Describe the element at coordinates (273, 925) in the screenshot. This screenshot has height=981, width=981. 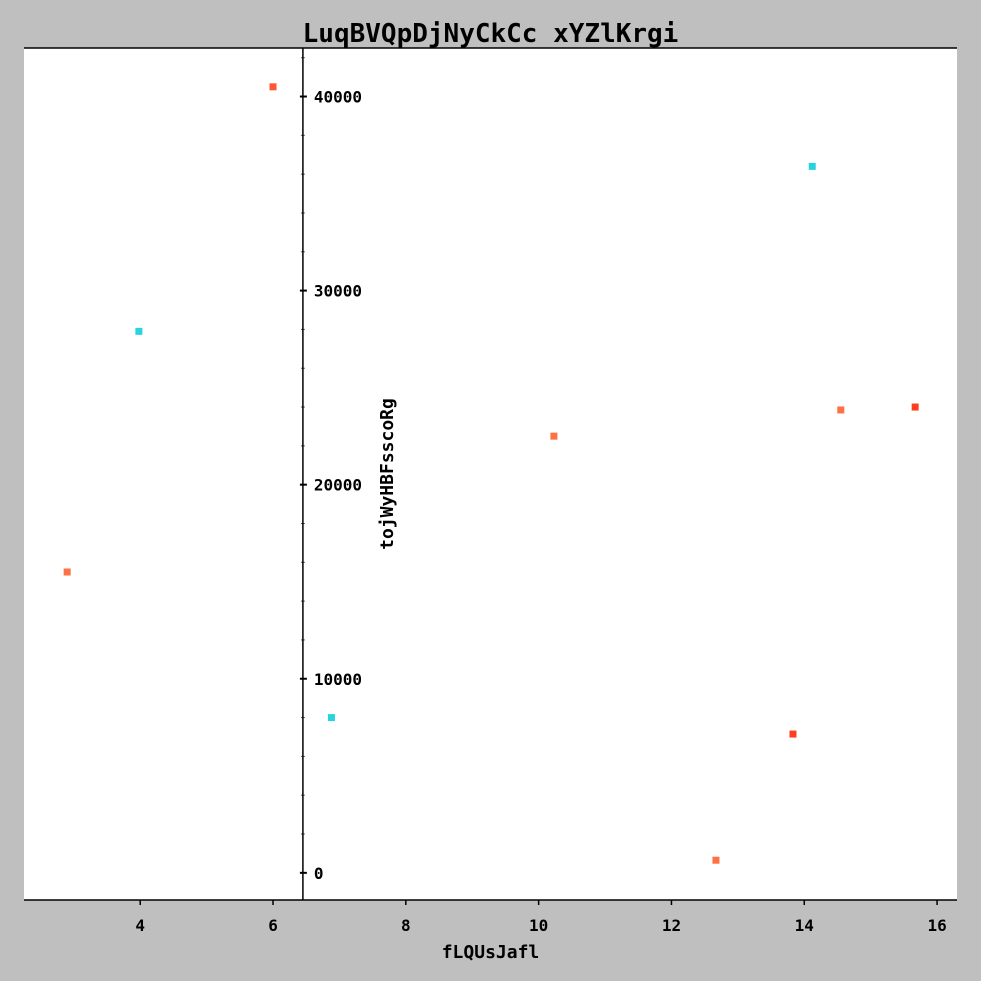
I see `x-tick-label: 6` at that location.